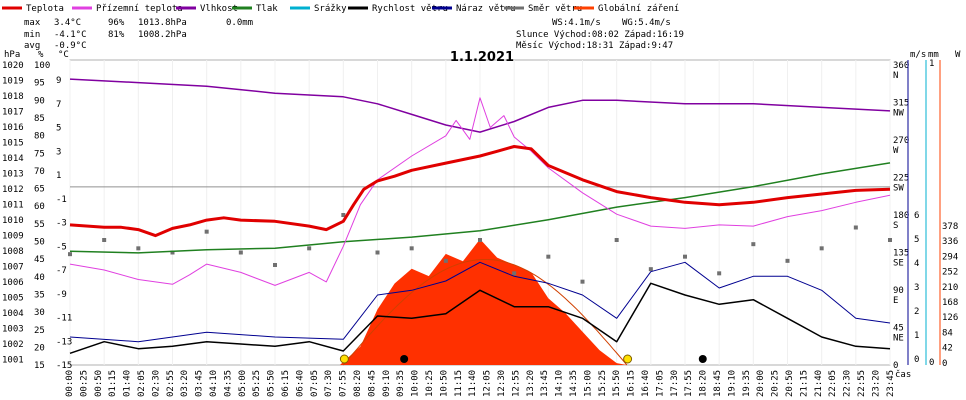  I want to click on pct-tick: 75, so click(39, 154).